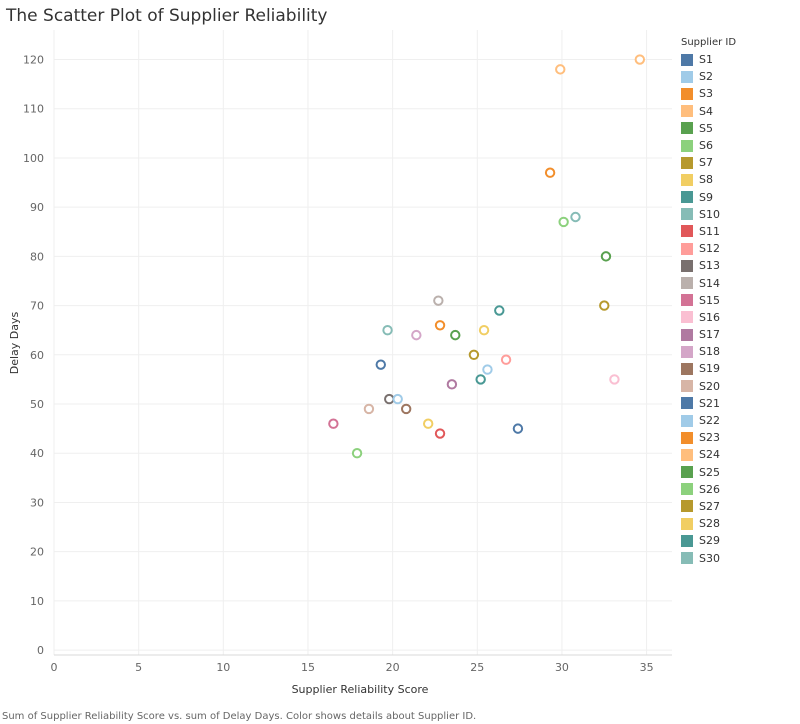 The height and width of the screenshot is (724, 800). I want to click on legend-item-s2: S2, so click(708, 76).